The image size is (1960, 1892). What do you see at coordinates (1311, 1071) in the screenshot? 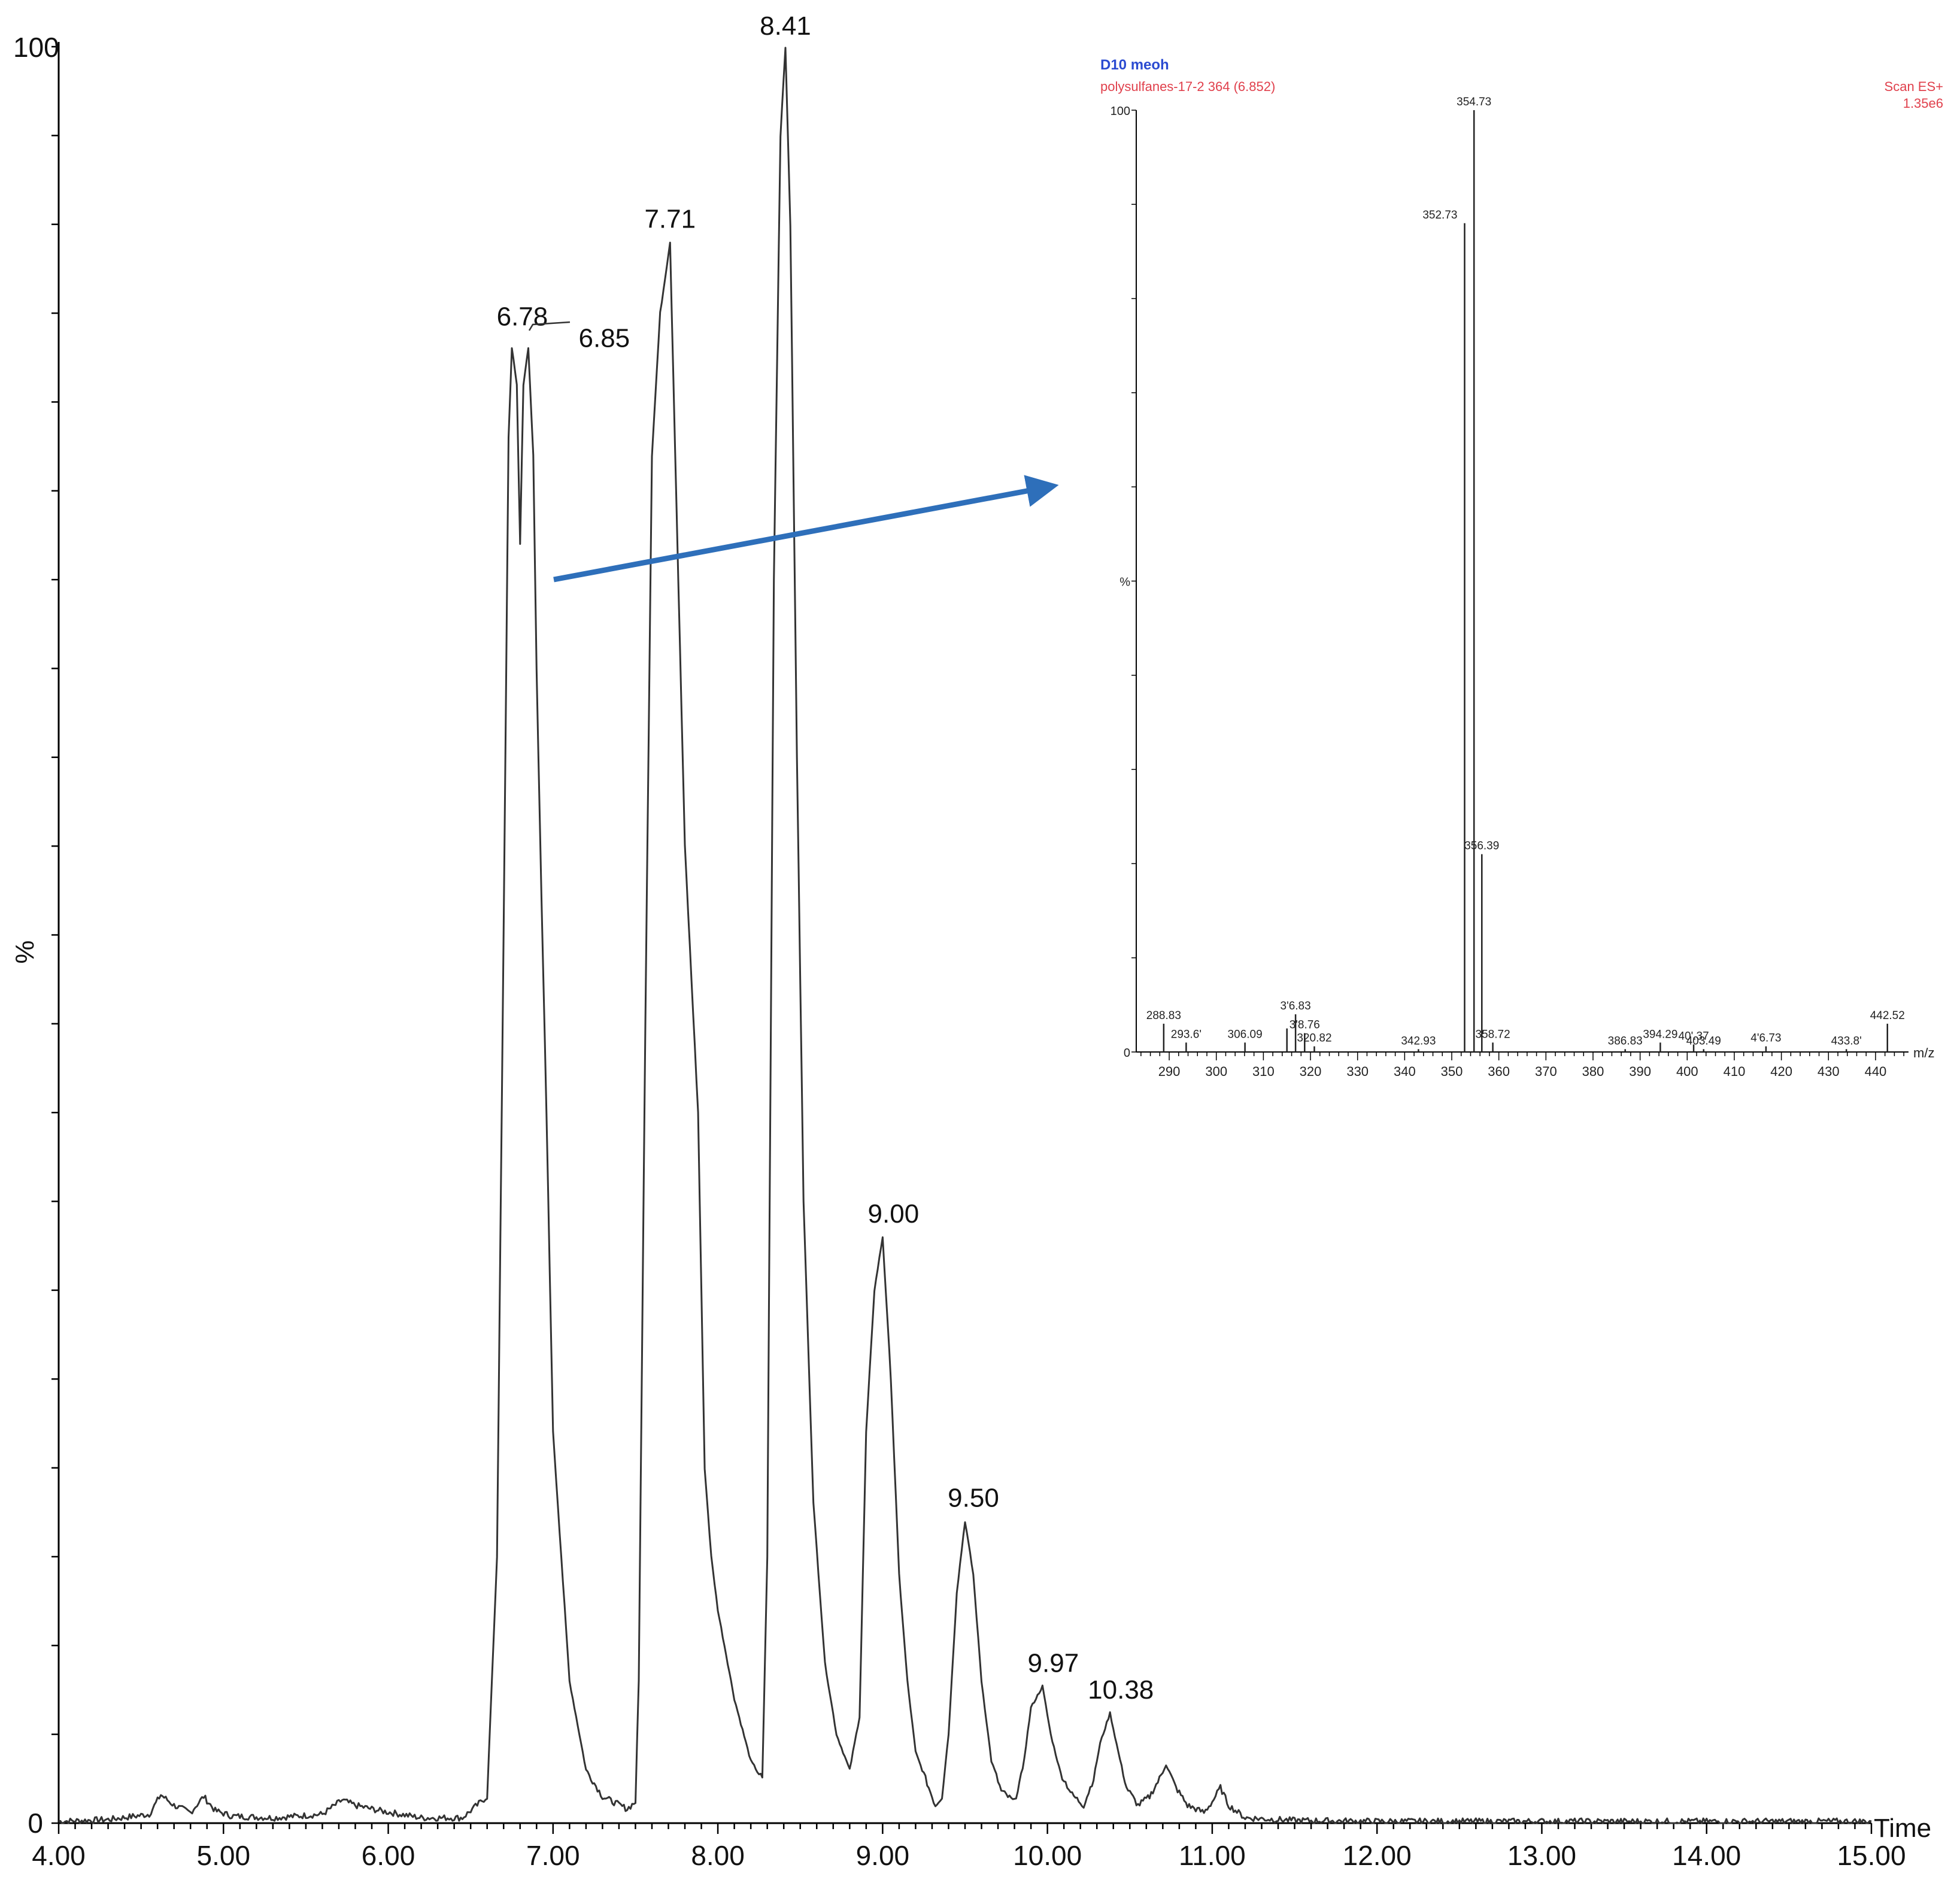
I see `inset-x-tick-label: 320` at bounding box center [1311, 1071].